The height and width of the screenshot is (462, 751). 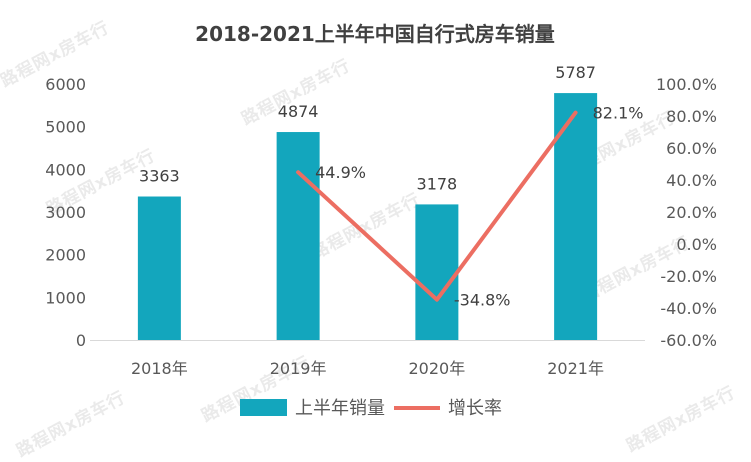 What do you see at coordinates (159, 368) in the screenshot?
I see `x-axis-tick-label: 2018年` at bounding box center [159, 368].